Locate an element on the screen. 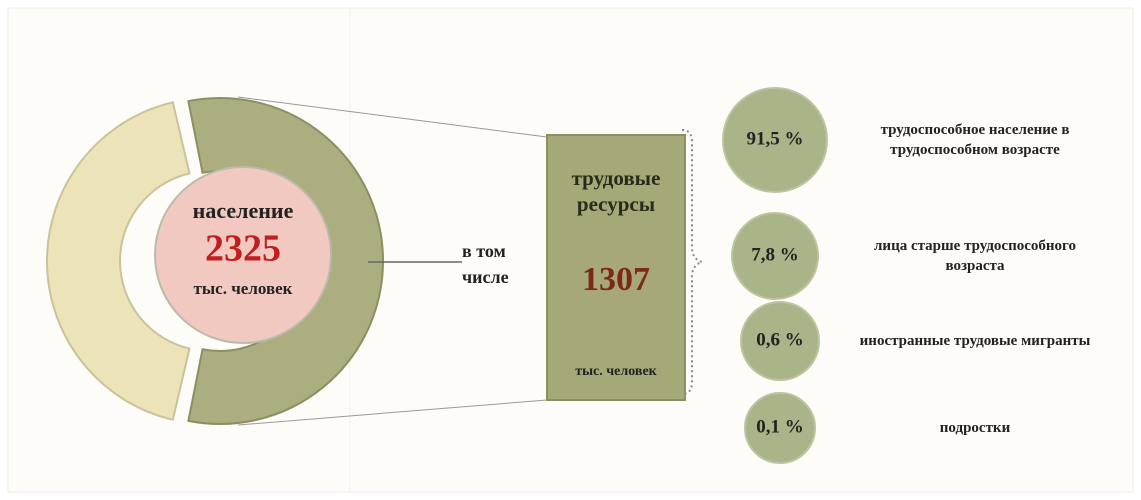  share-percent: 91,5 % is located at coordinates (775, 138).